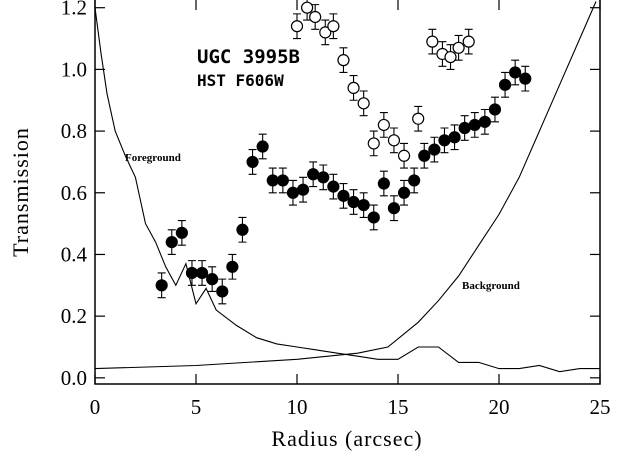  What do you see at coordinates (196, 407) in the screenshot?
I see `x-tick-label: 5` at bounding box center [196, 407].